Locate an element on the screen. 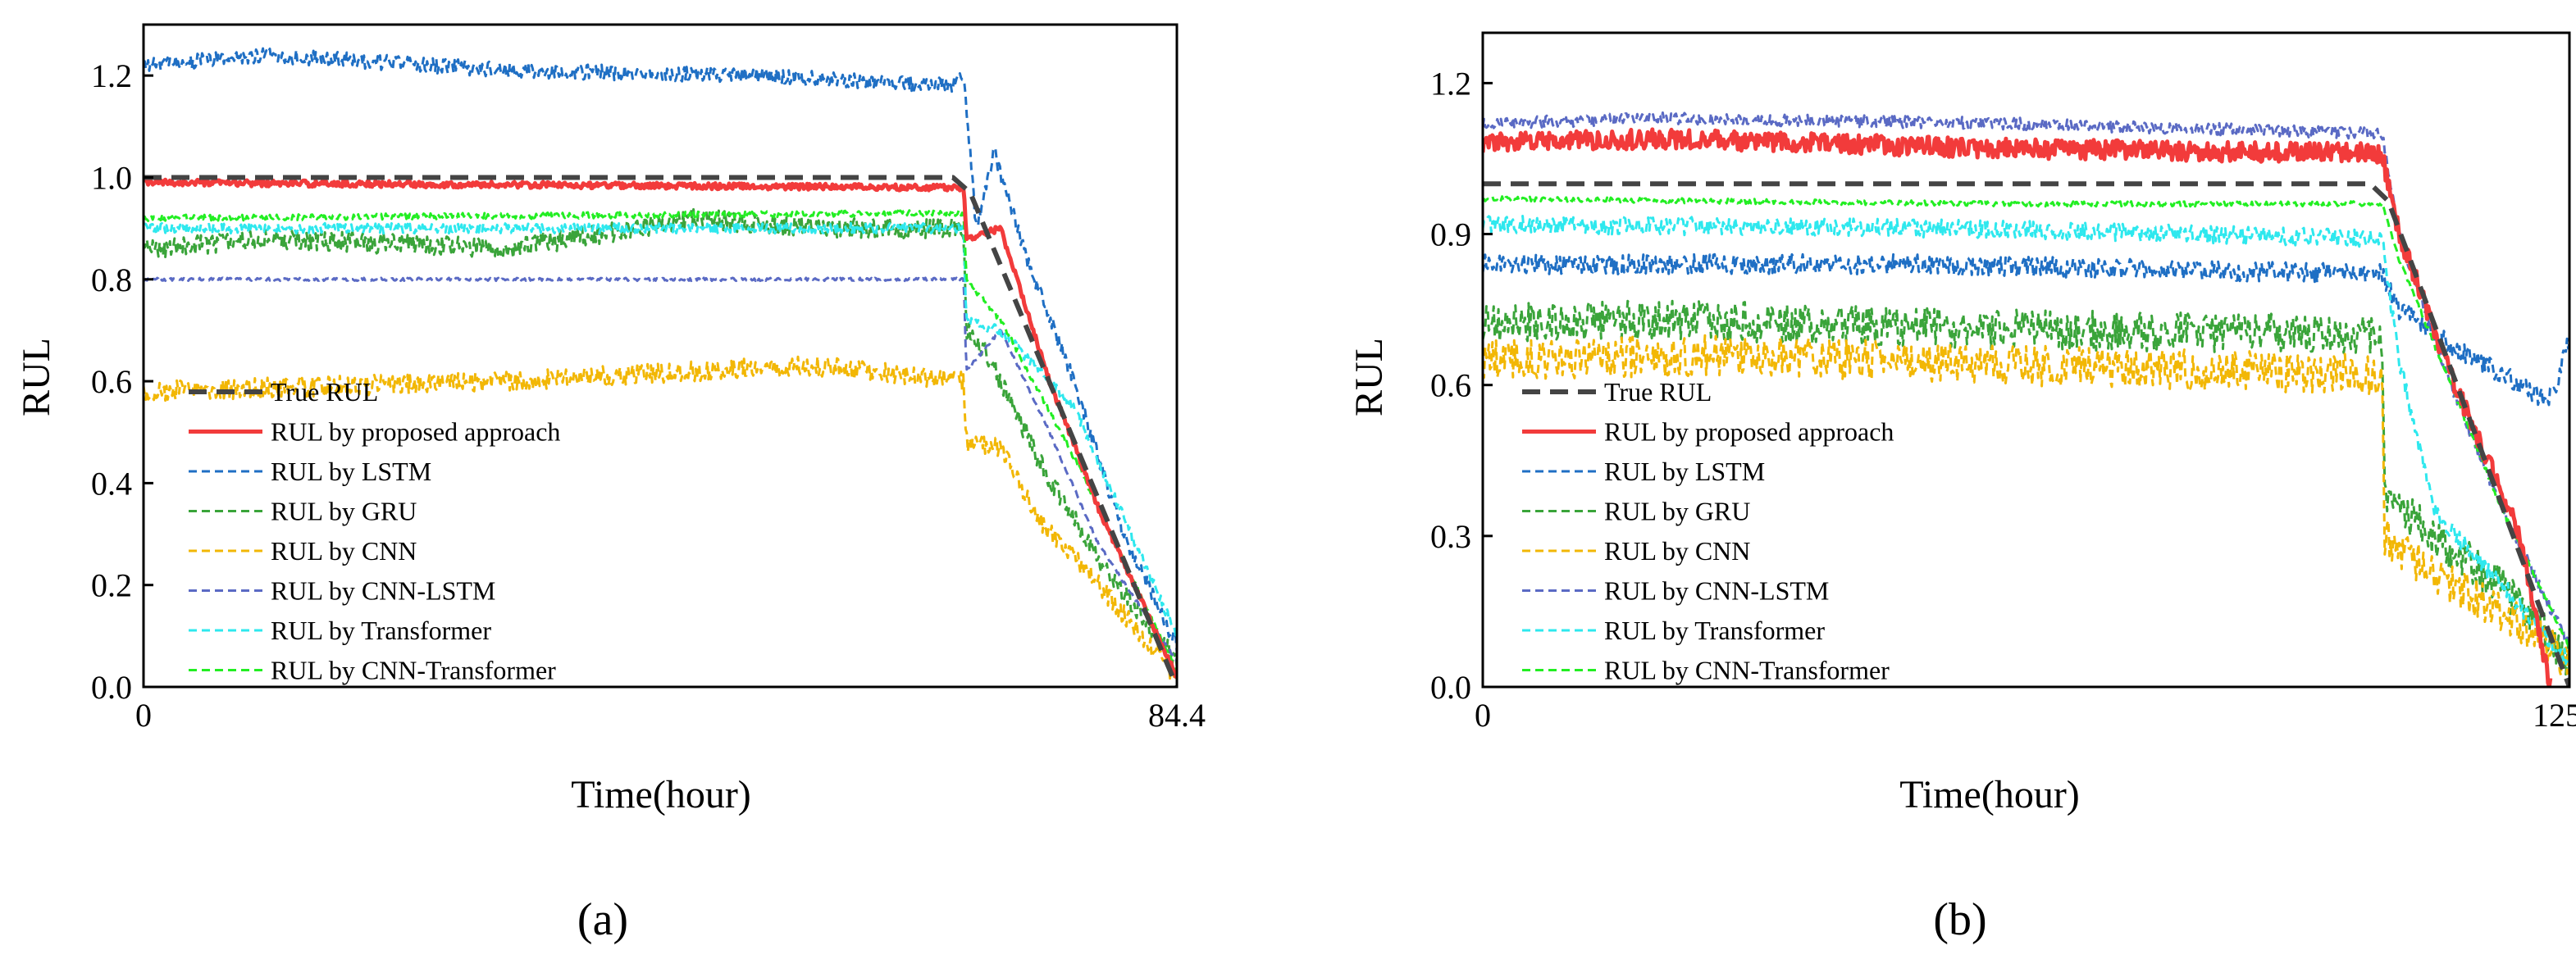  y-tick-label: 0.2 is located at coordinates (111, 585).